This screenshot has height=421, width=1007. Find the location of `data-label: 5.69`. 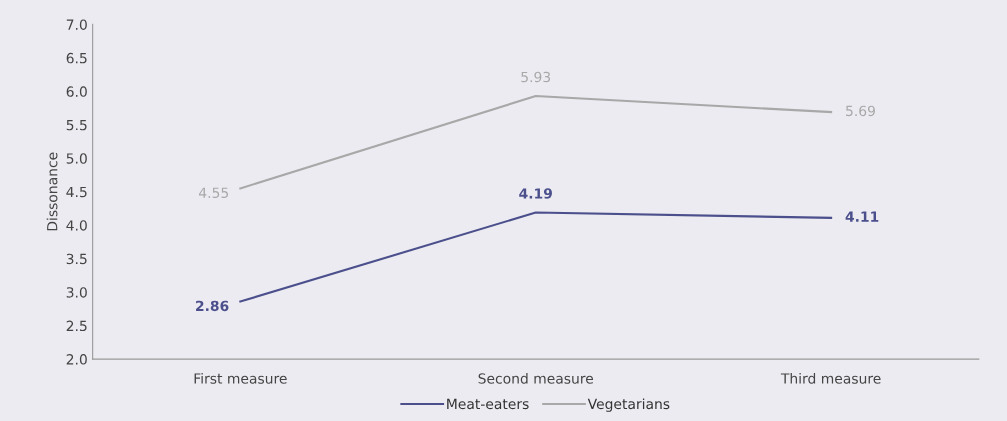

data-label: 5.69 is located at coordinates (860, 111).